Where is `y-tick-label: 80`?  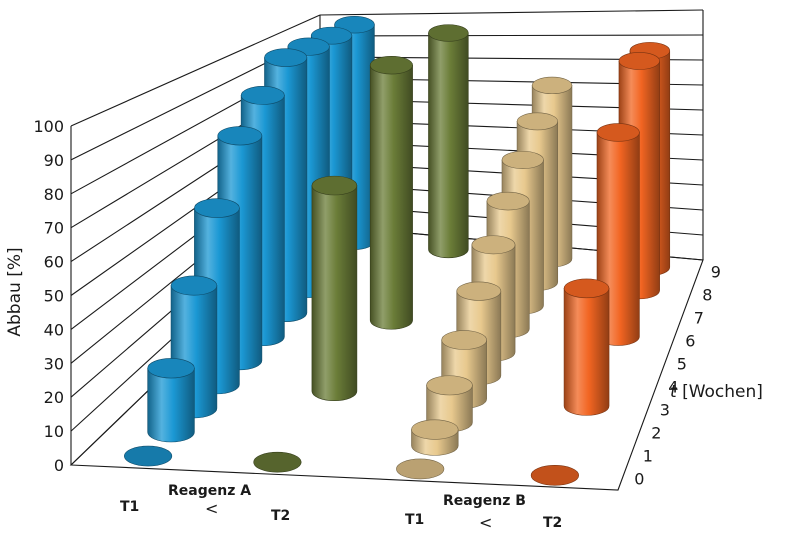 y-tick-label: 80 is located at coordinates (54, 194).